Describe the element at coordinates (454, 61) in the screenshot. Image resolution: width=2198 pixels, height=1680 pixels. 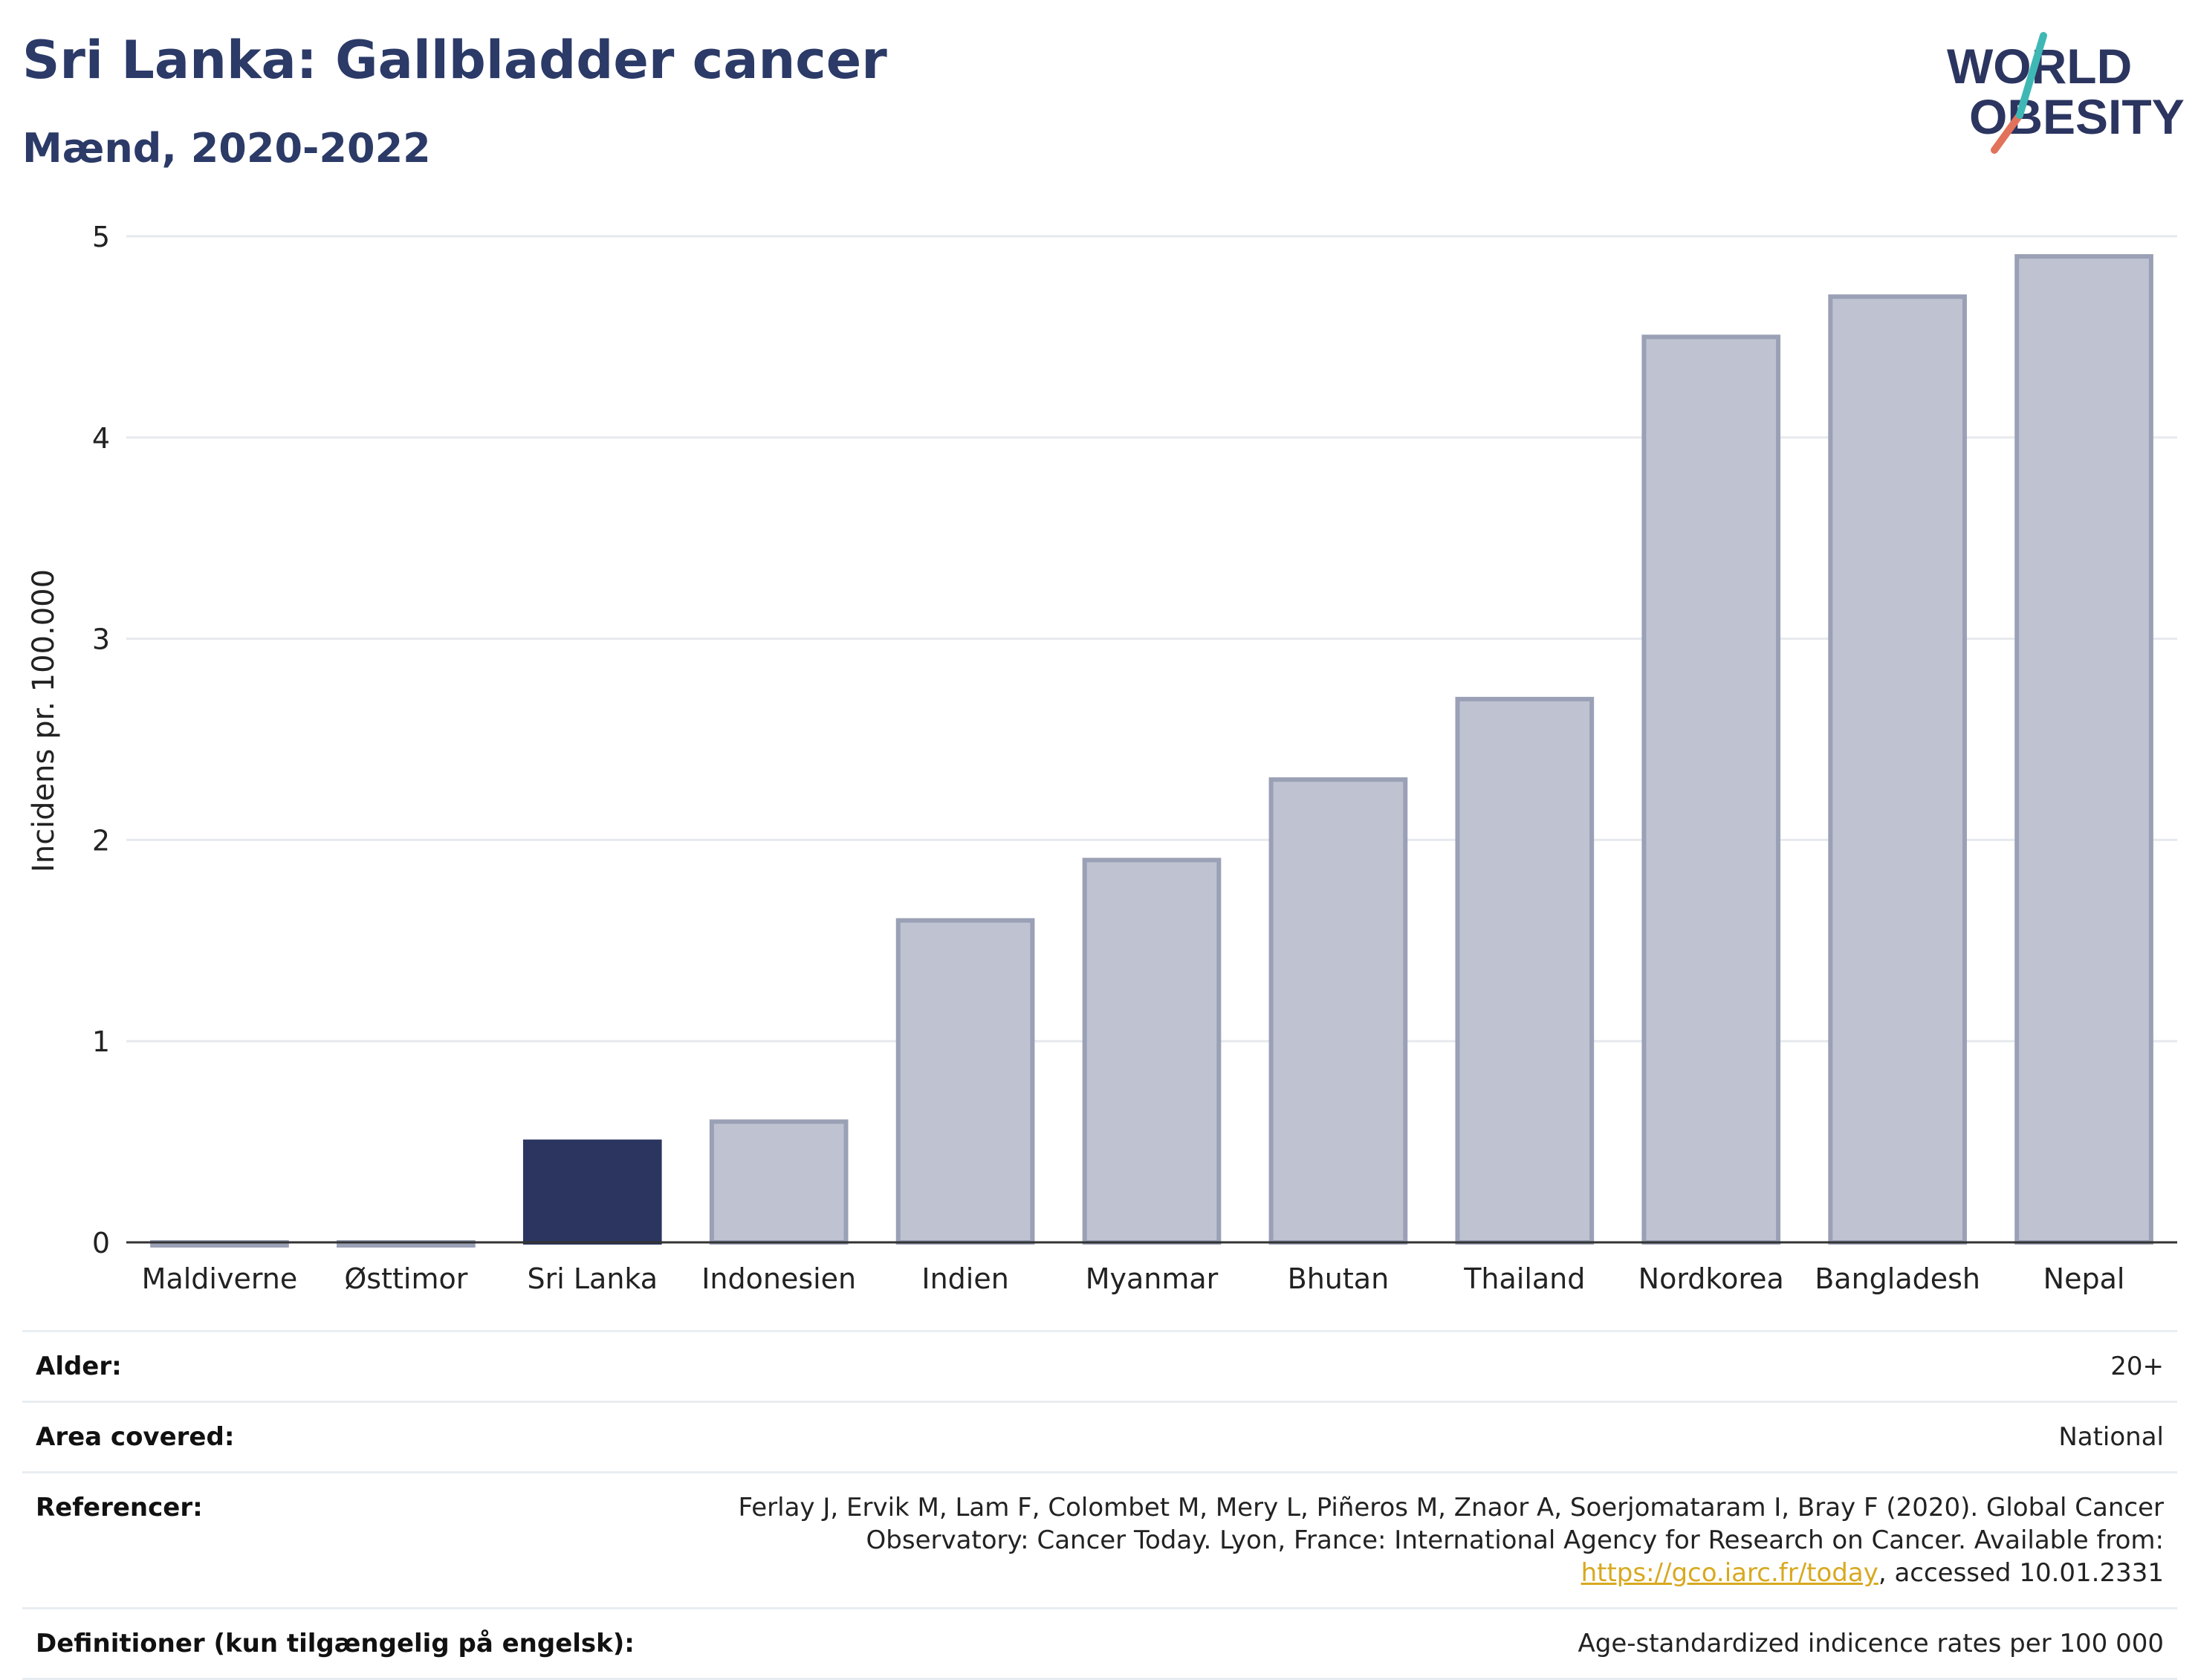
I see `chart-title: Sri Lanka: Gallbladder cancer` at that location.